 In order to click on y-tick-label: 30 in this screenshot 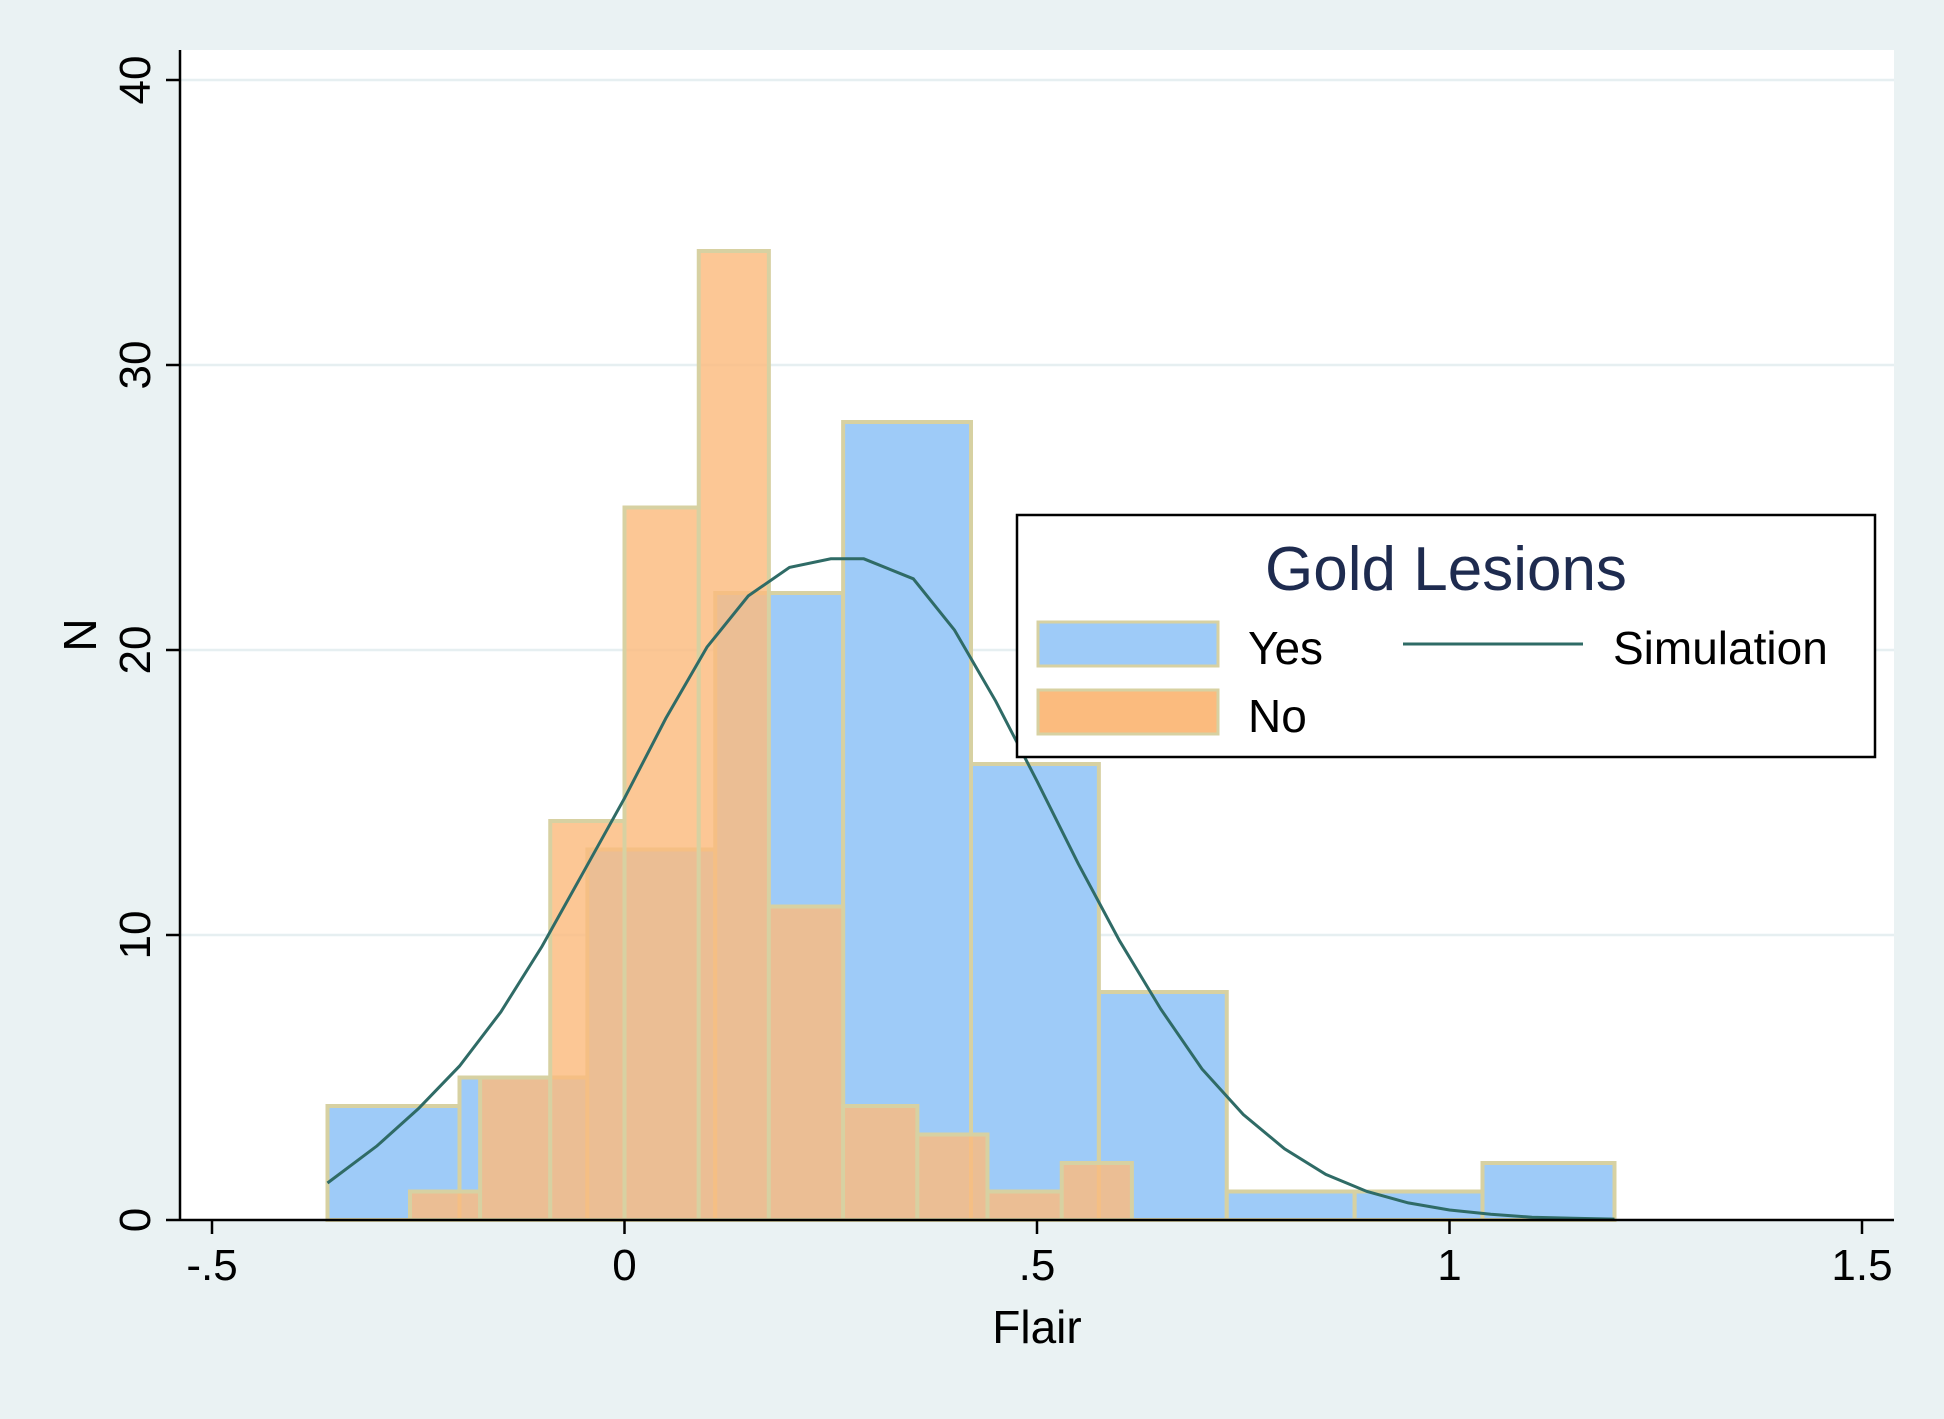, I will do `click(135, 365)`.